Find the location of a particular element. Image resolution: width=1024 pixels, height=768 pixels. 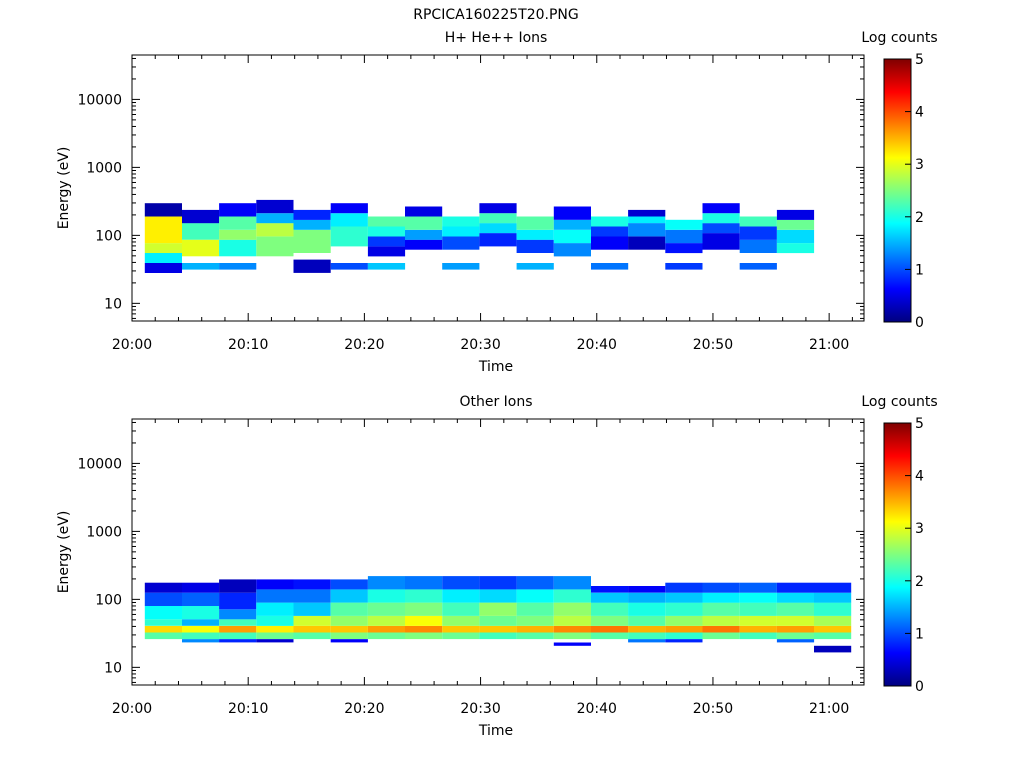

x-tick-label: 21:00 is located at coordinates (829, 345).